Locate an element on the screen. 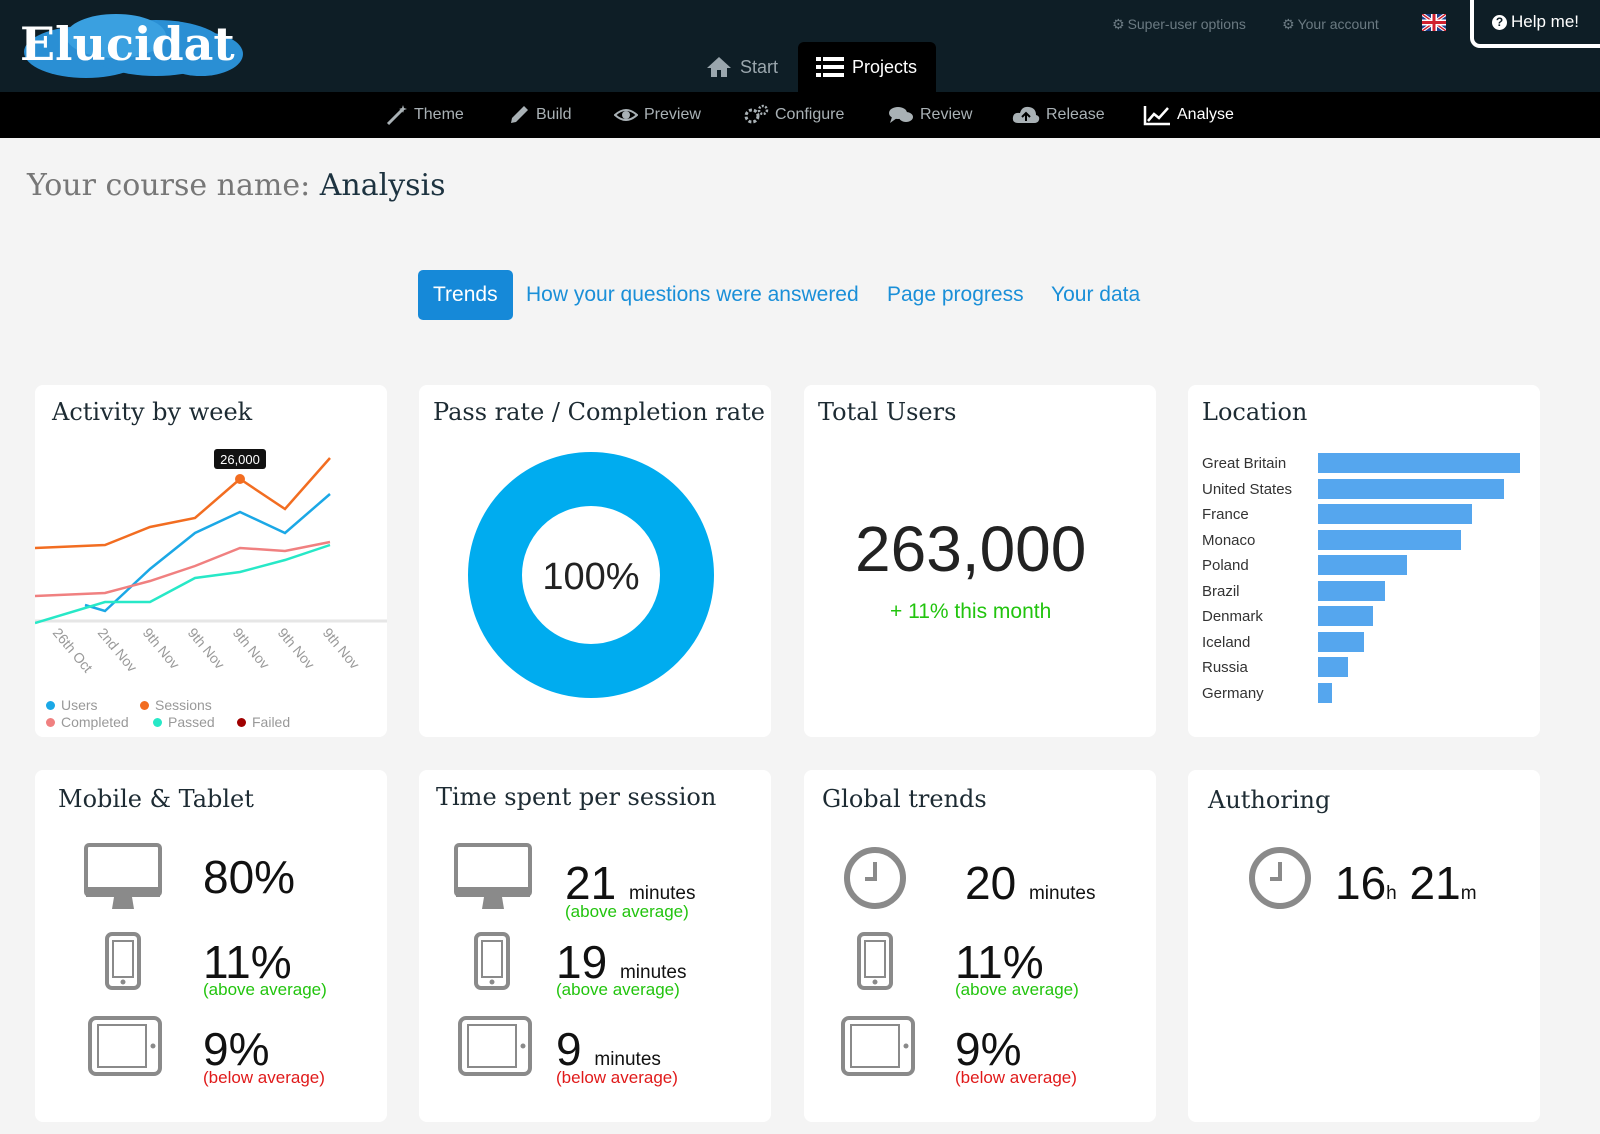 The image size is (1600, 1134). uk-flag-icon is located at coordinates (1434, 22).